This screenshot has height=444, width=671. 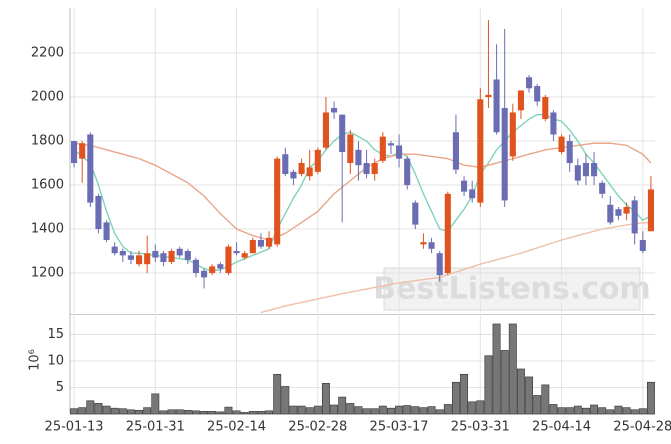 I want to click on x-tick-label: 25-03-17, so click(x=399, y=427).